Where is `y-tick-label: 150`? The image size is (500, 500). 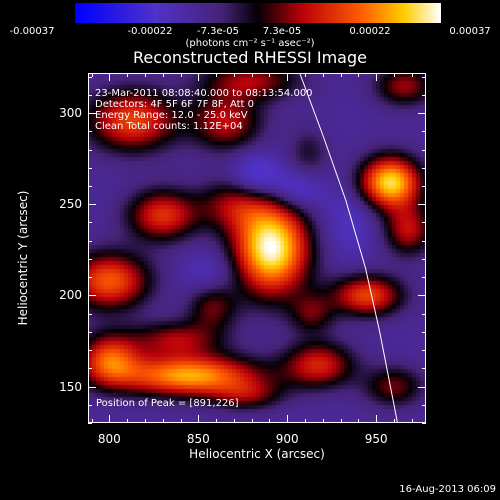 y-tick-label: 150 is located at coordinates (70, 386).